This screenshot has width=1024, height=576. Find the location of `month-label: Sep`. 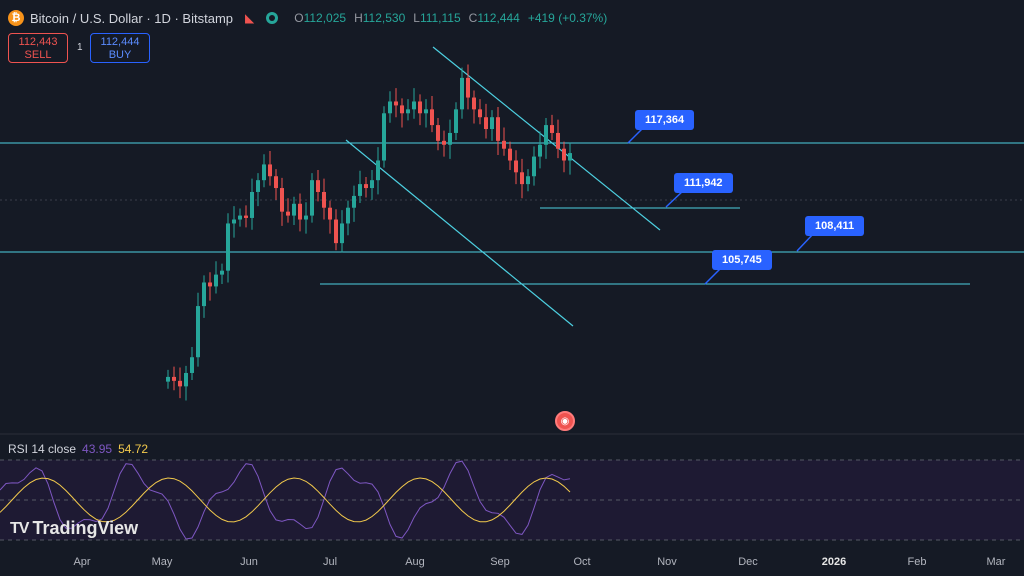

month-label: Sep is located at coordinates (500, 562).